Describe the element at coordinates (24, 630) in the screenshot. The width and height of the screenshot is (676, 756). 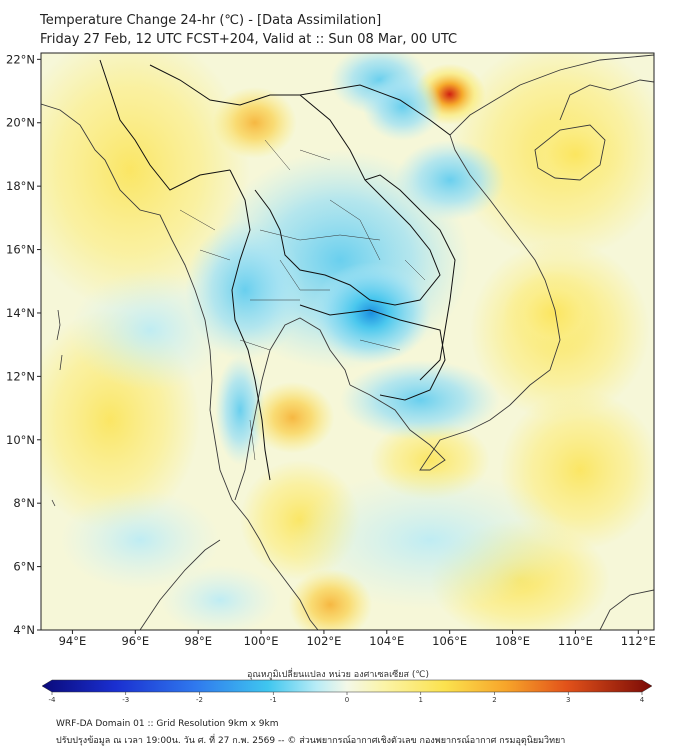
I see `lat-tick-label: 4°N` at that location.